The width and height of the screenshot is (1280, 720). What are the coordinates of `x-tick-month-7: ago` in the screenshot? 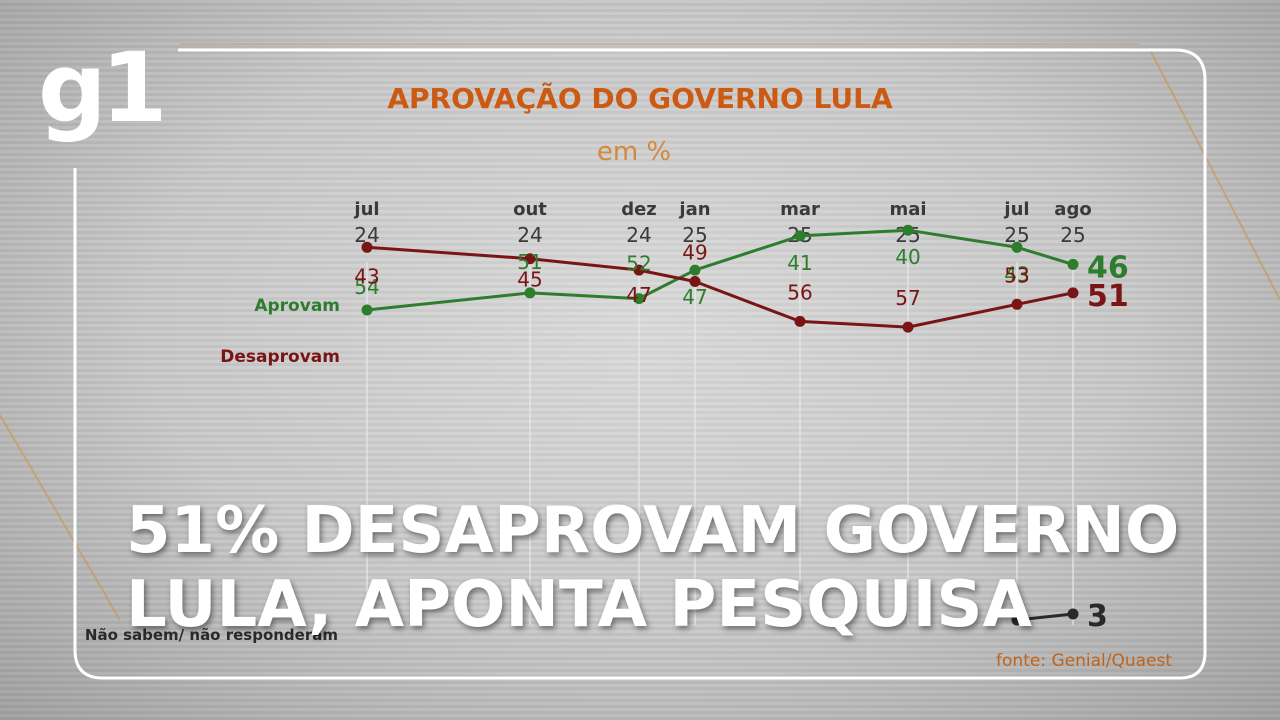 It's located at (1072, 209).